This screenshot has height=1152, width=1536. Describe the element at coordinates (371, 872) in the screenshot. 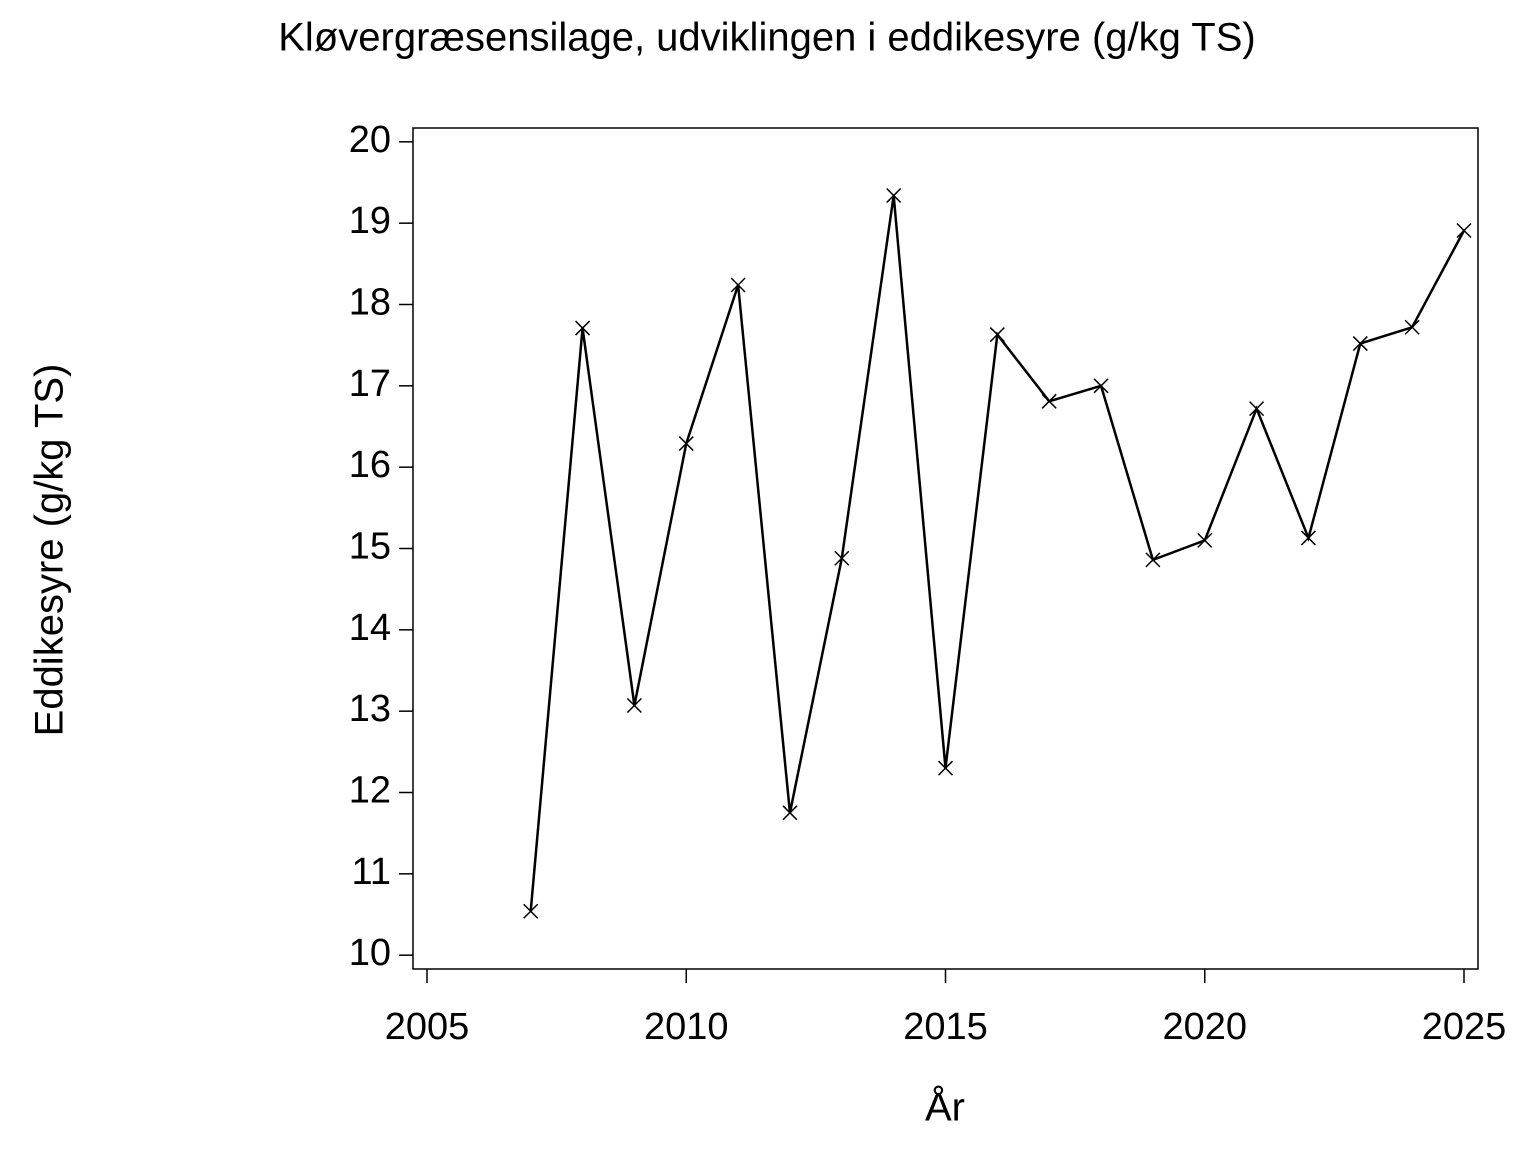

I see `y-tick-label: 11` at that location.